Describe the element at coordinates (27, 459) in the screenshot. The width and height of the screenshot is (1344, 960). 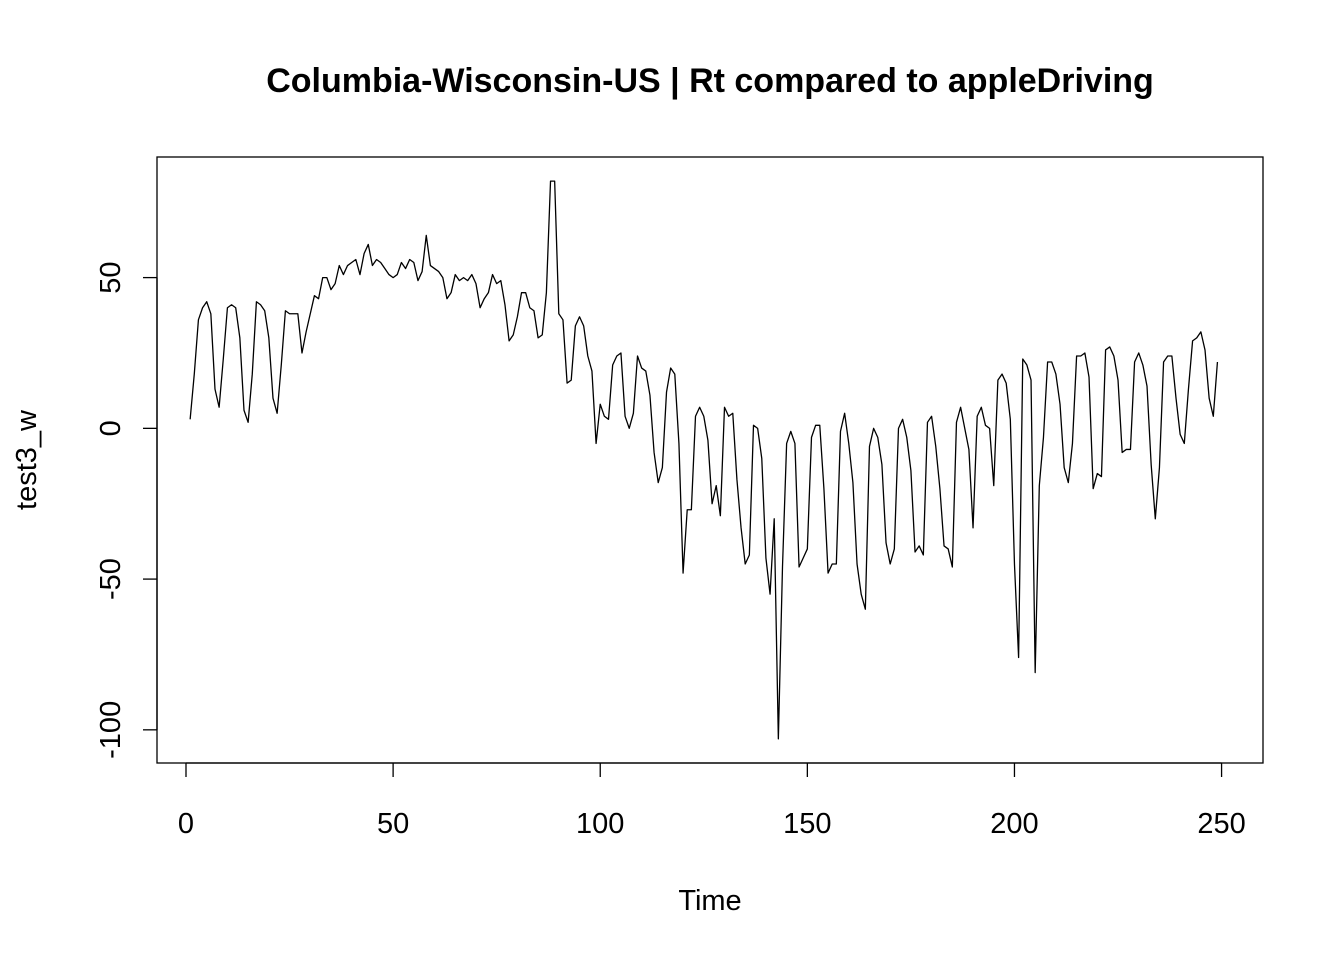
I see `y-axis-label: test3_w` at that location.